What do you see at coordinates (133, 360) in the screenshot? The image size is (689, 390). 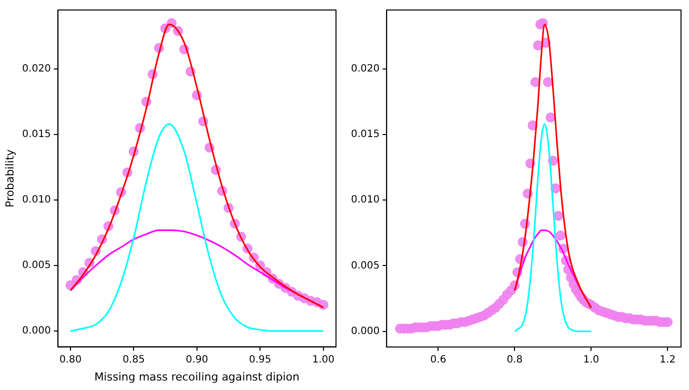 I see `x-tick-label: 0.85` at bounding box center [133, 360].